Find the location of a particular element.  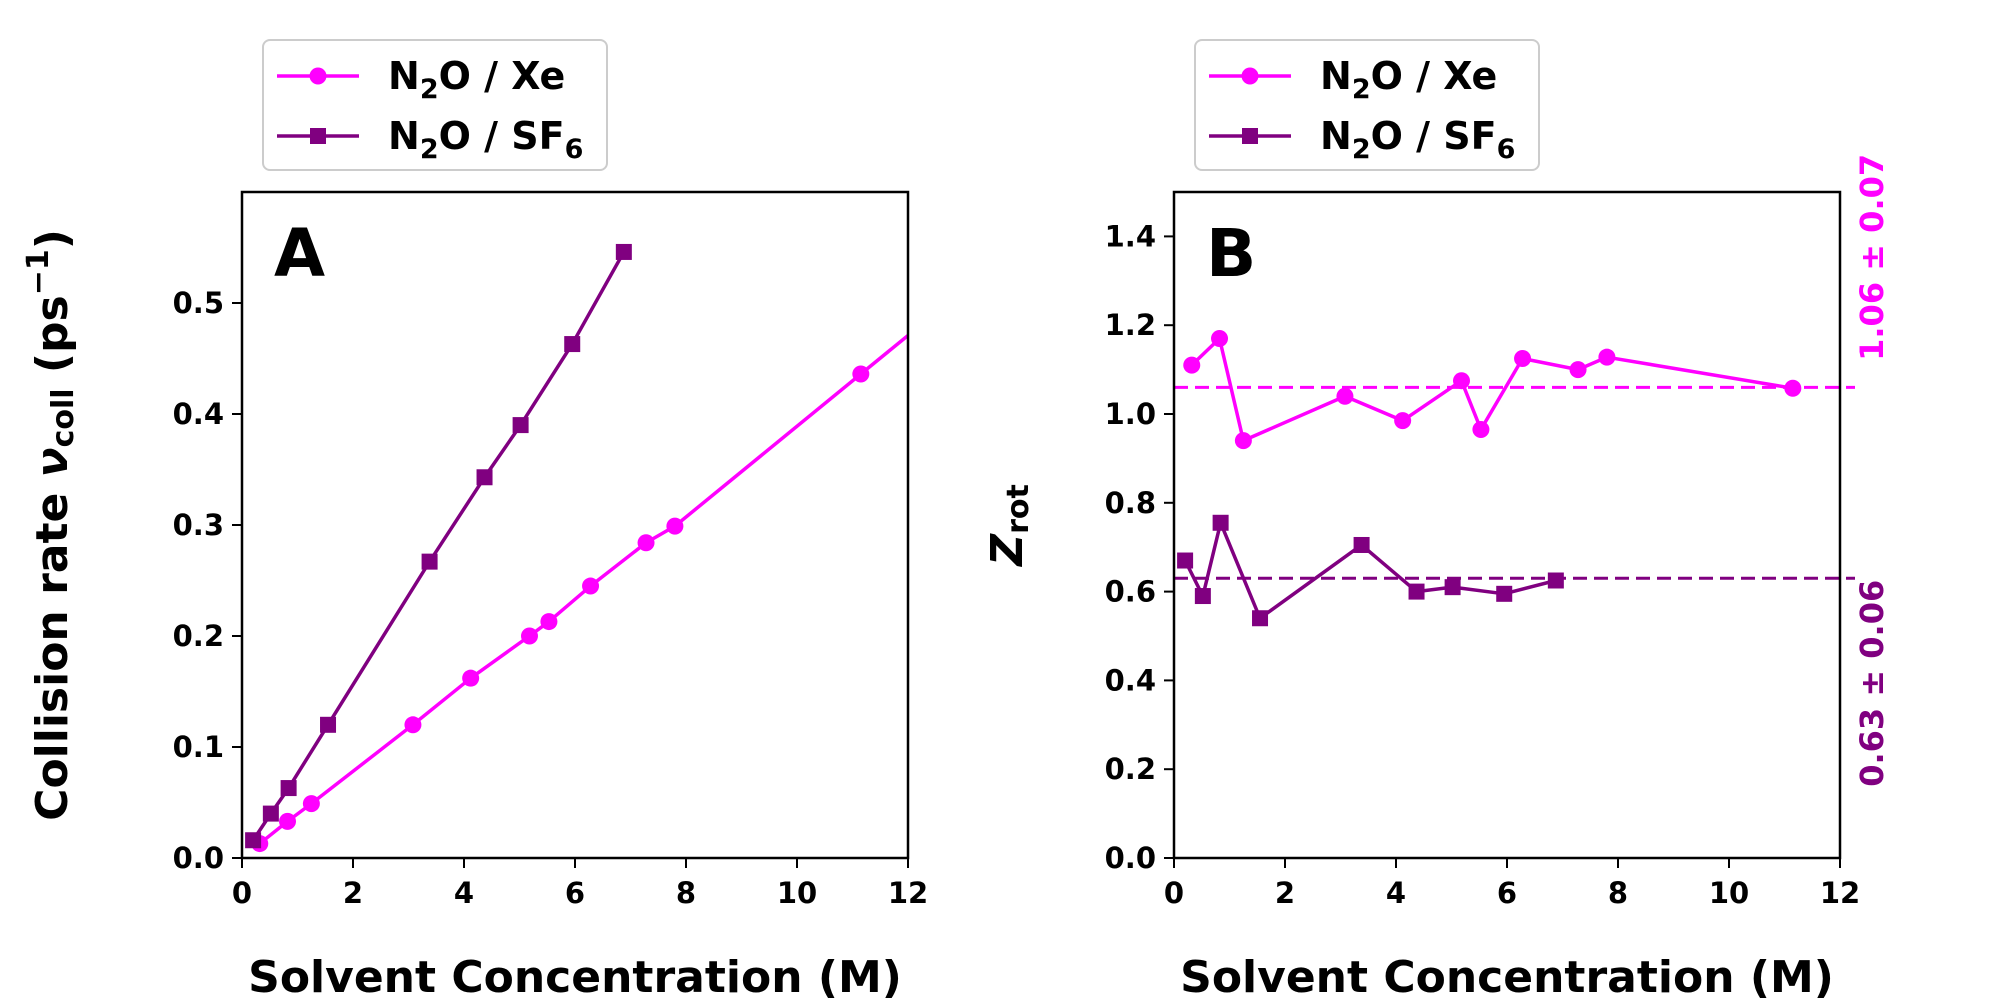

y-tick-label: 0.8 is located at coordinates (1130, 503).